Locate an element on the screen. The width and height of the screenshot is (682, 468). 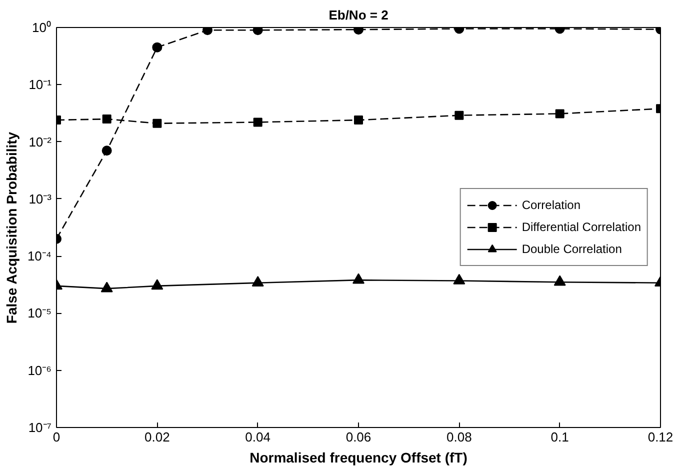
y-tick-label: 10⁻¹ is located at coordinates (40, 84).